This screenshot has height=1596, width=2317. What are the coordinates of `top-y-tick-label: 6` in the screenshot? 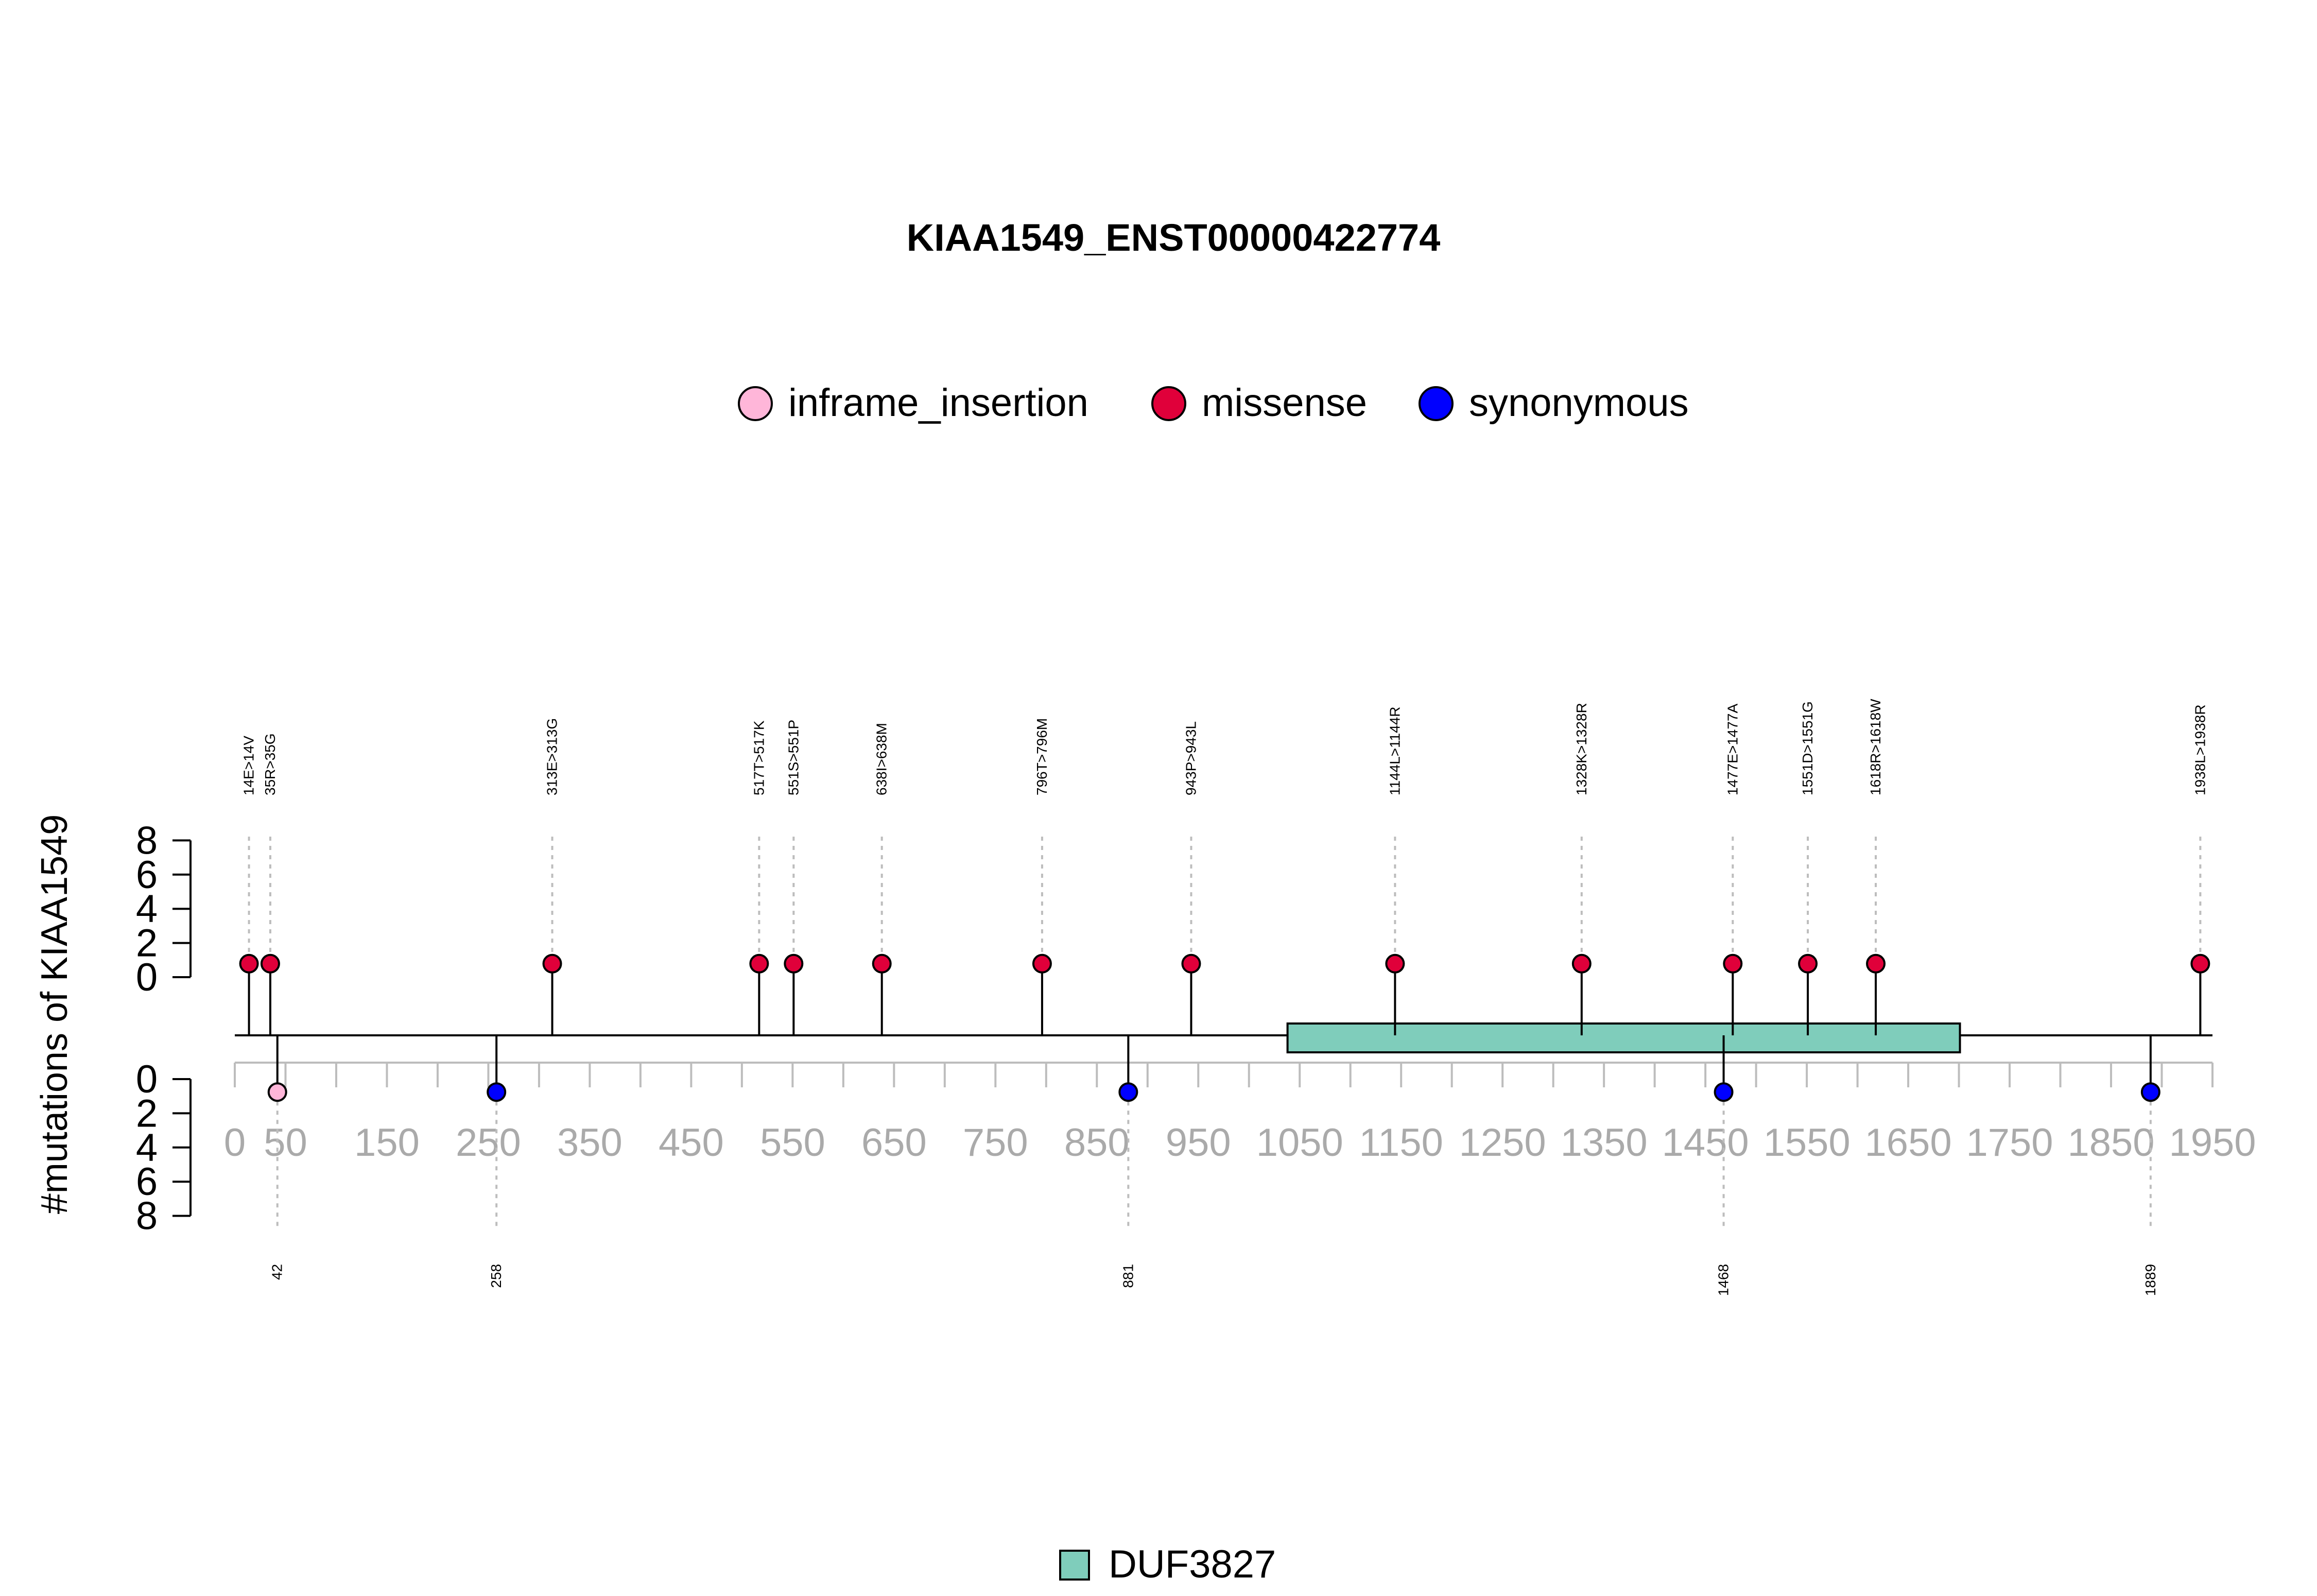 It's located at (147, 875).